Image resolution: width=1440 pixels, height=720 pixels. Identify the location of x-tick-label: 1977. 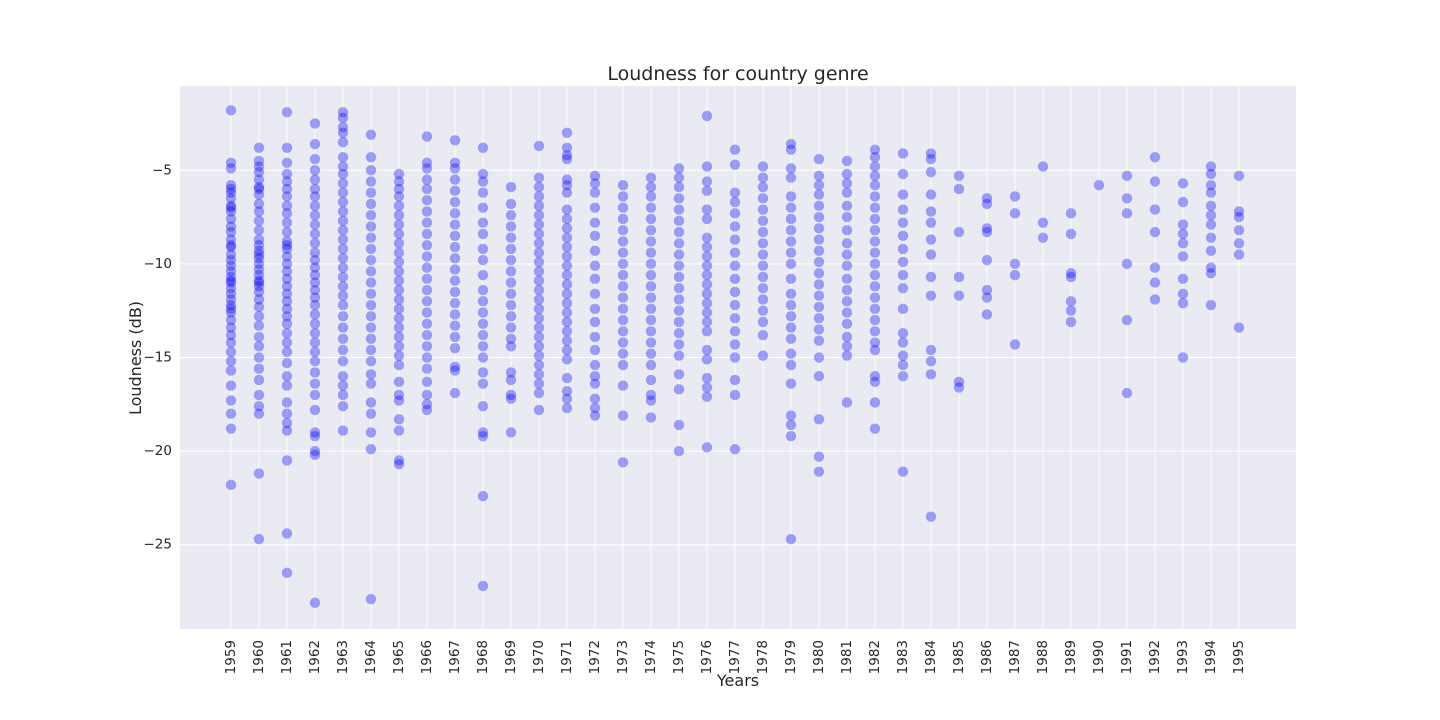
(735, 657).